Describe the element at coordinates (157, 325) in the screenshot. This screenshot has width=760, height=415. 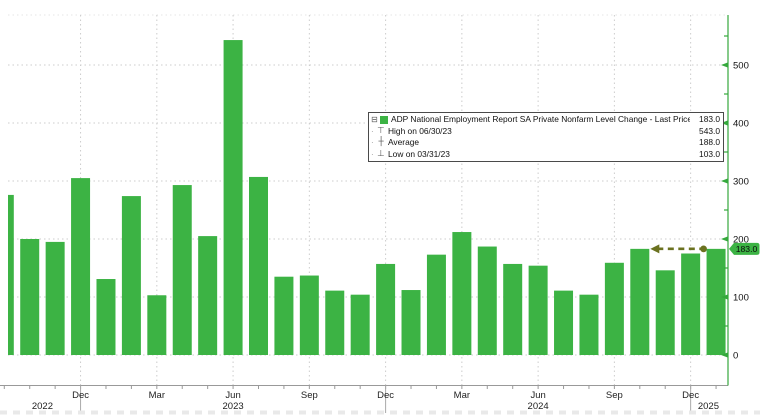
I see `bar-mar-2023` at that location.